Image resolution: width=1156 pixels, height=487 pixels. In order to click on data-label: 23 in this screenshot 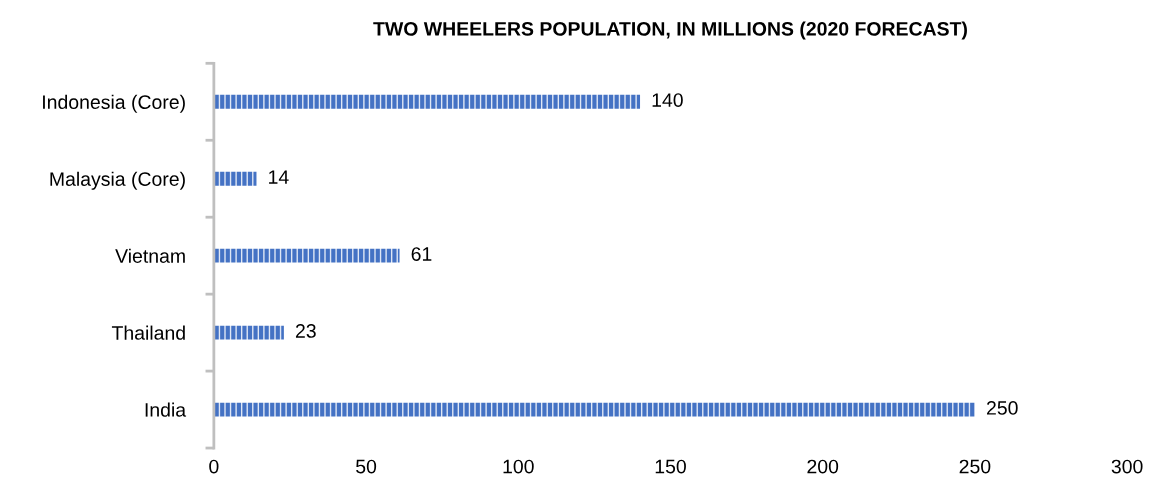, I will do `click(305, 331)`.